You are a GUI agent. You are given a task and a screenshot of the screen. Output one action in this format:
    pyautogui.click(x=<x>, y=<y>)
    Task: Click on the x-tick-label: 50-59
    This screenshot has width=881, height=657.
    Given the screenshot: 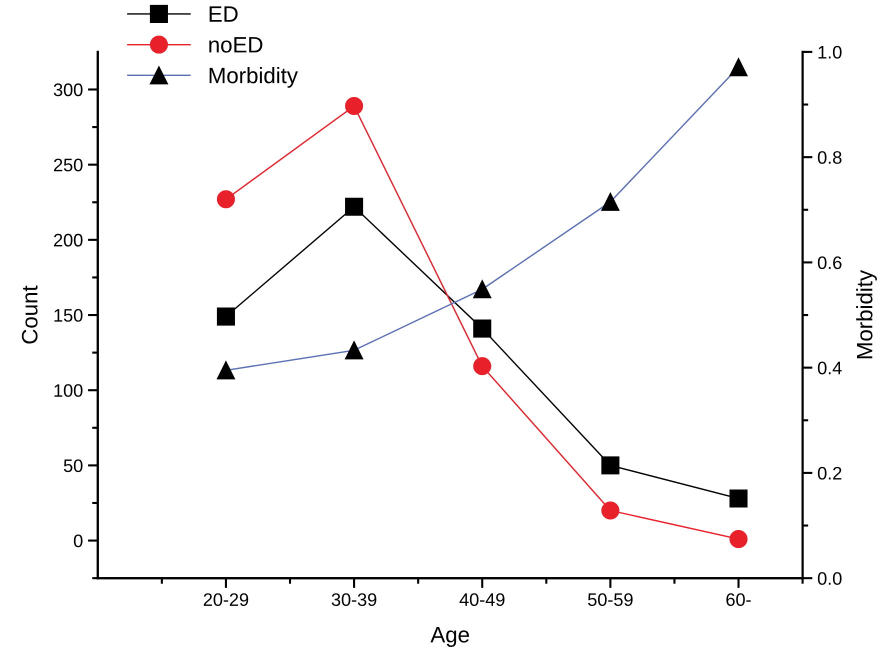 What is the action you would take?
    pyautogui.click(x=610, y=599)
    